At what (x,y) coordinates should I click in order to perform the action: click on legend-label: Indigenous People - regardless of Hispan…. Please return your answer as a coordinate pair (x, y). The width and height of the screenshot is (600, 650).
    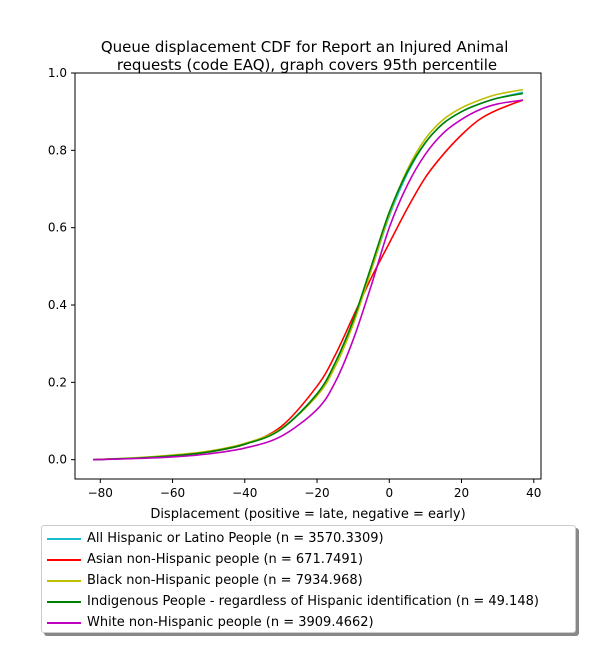
    Looking at the image, I should click on (313, 601).